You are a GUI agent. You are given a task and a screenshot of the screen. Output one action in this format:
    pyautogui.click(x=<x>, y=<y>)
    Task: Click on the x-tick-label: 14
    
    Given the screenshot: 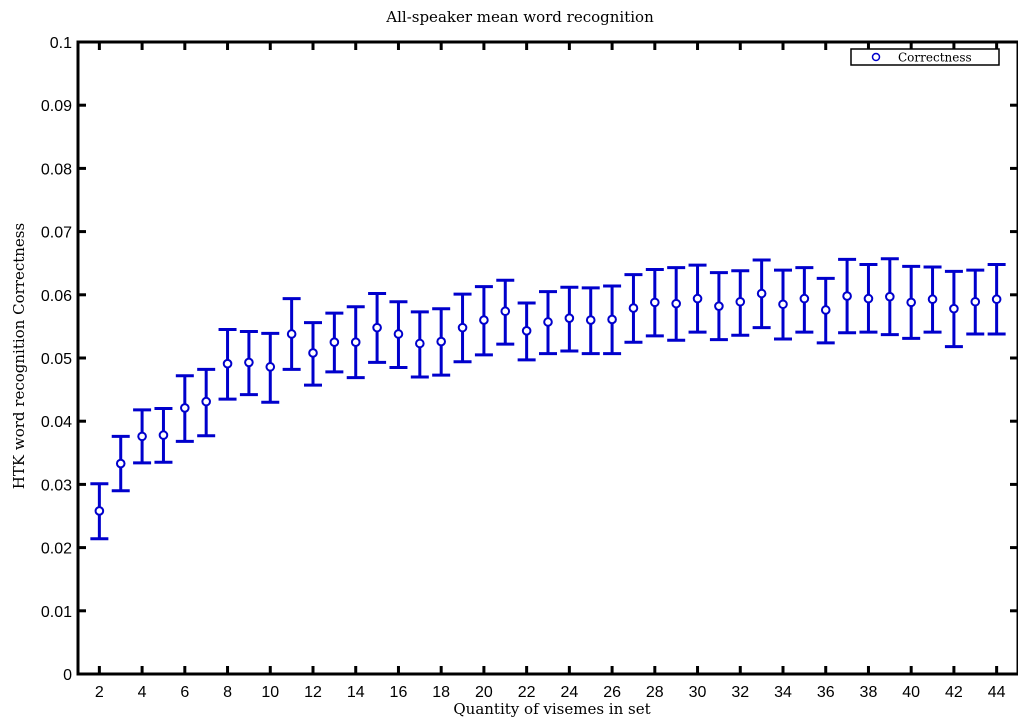 What is the action you would take?
    pyautogui.click(x=356, y=692)
    